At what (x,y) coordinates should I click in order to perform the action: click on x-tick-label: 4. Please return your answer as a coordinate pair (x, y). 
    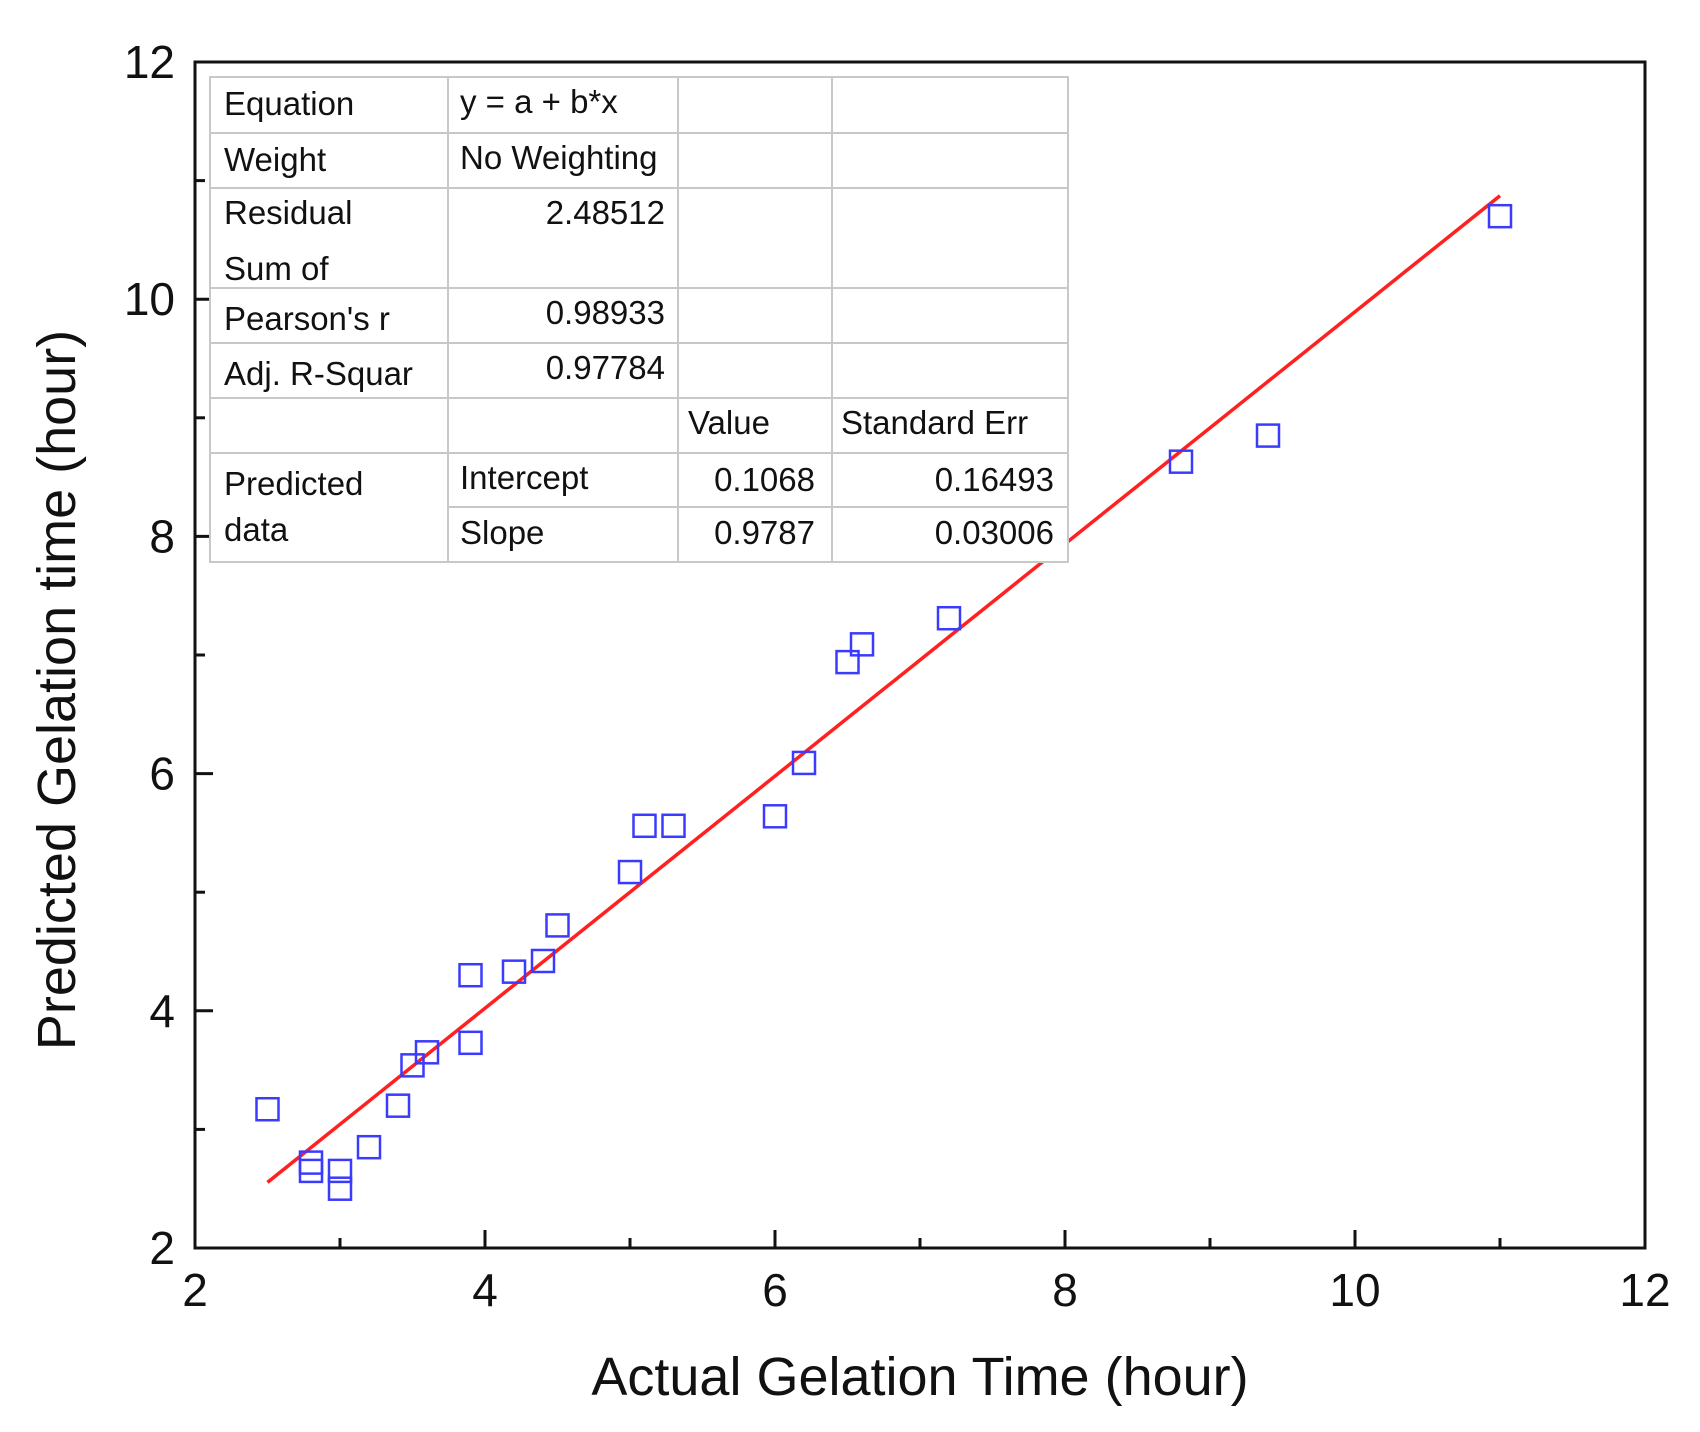
    Looking at the image, I should click on (485, 1290).